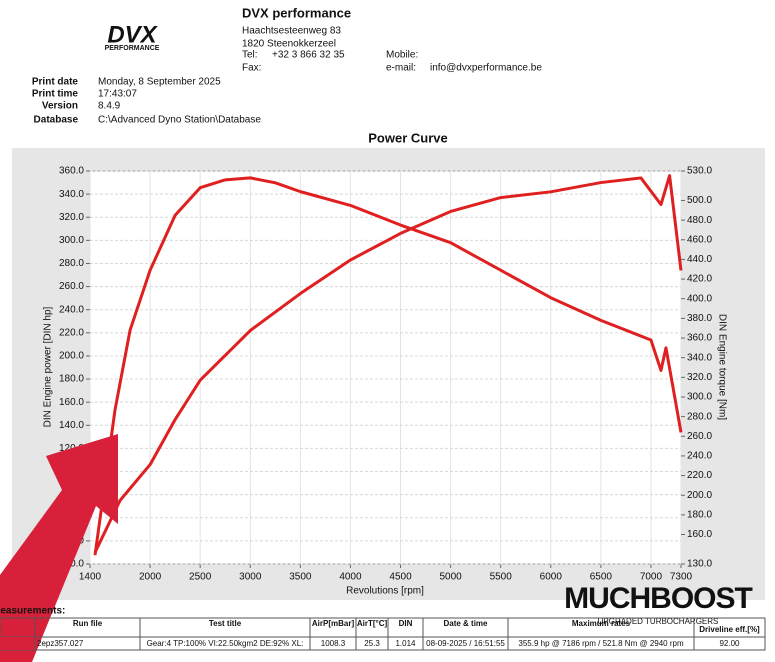 This screenshot has width=775, height=662. What do you see at coordinates (407, 137) in the screenshot?
I see `chart-title: Power Curve` at bounding box center [407, 137].